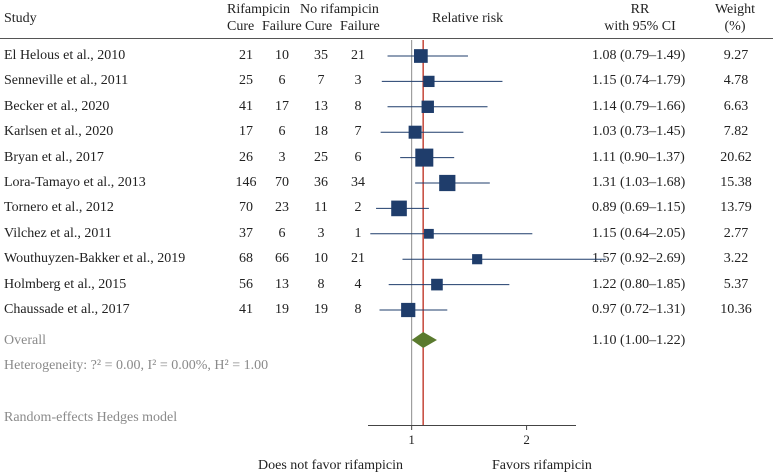  I want to click on study-name: Karlsen et al., 2020, so click(59, 132).